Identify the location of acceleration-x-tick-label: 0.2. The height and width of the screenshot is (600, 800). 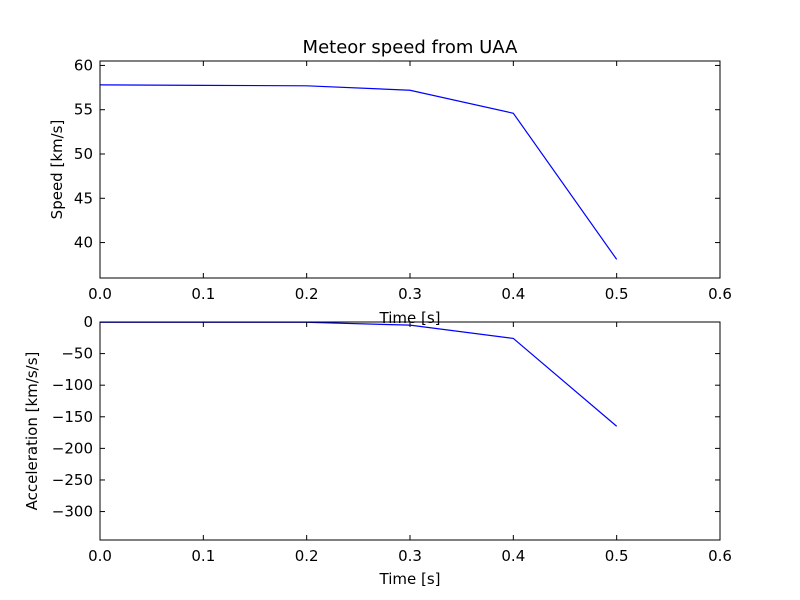
(307, 556).